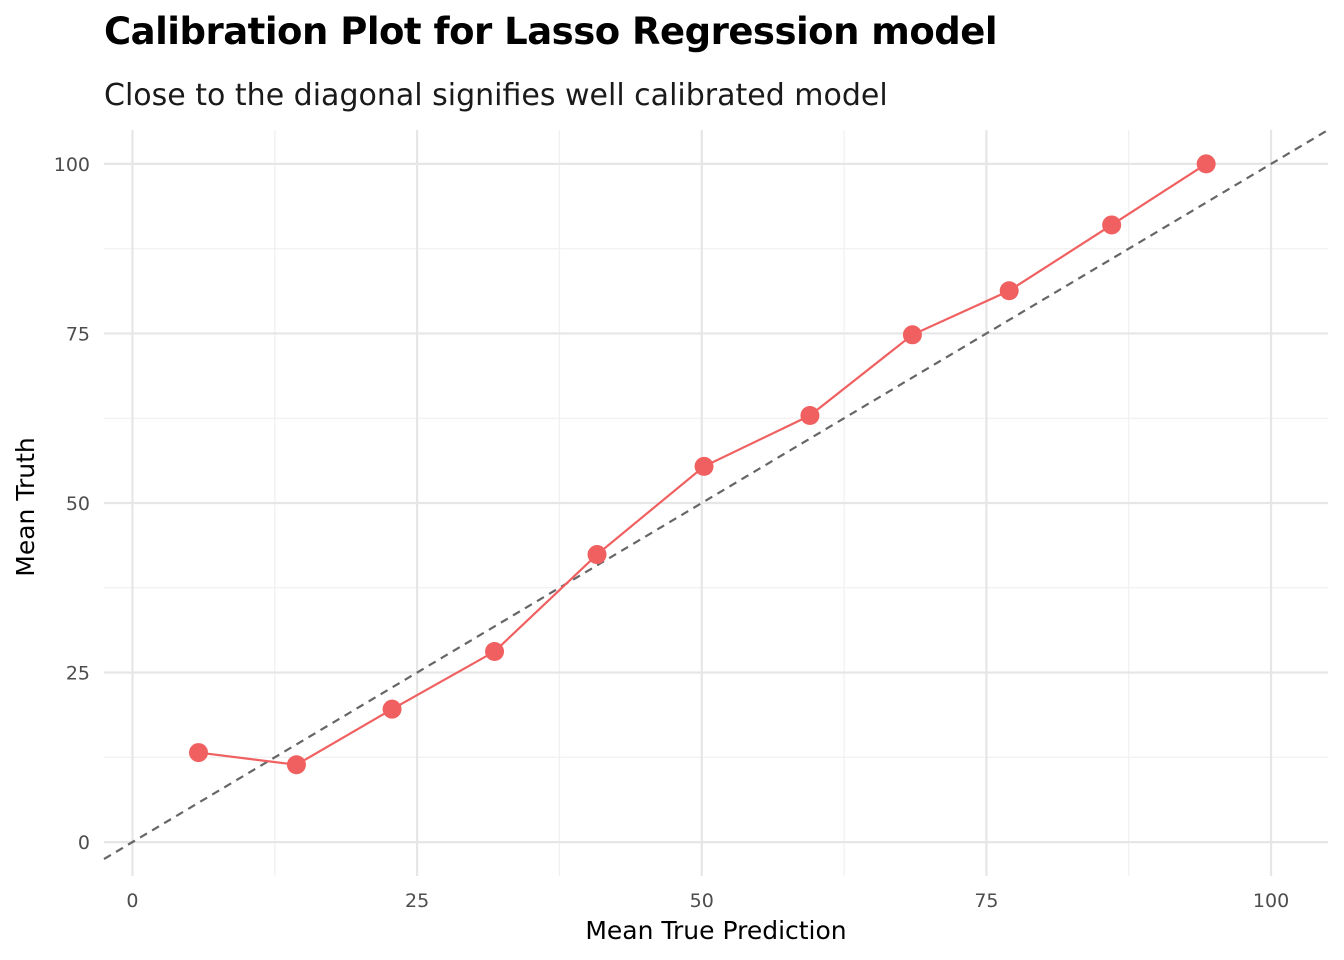  I want to click on y-tick-label: 100, so click(72, 165).